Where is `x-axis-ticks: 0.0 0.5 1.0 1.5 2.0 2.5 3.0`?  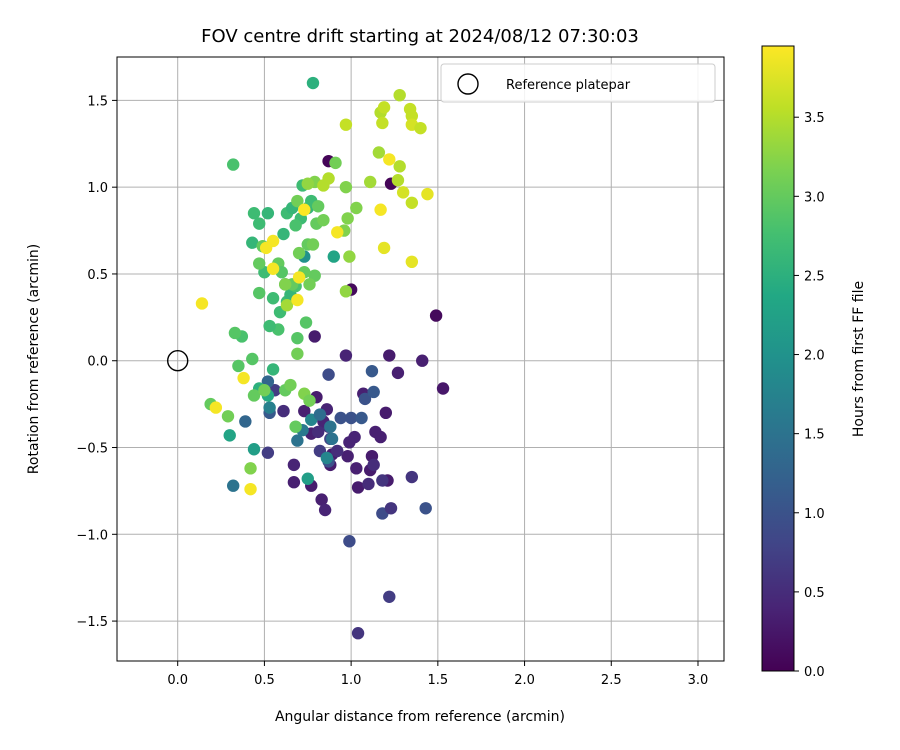
x-axis-ticks: 0.0 0.5 1.0 1.5 2.0 2.5 3.0 is located at coordinates (437, 674).